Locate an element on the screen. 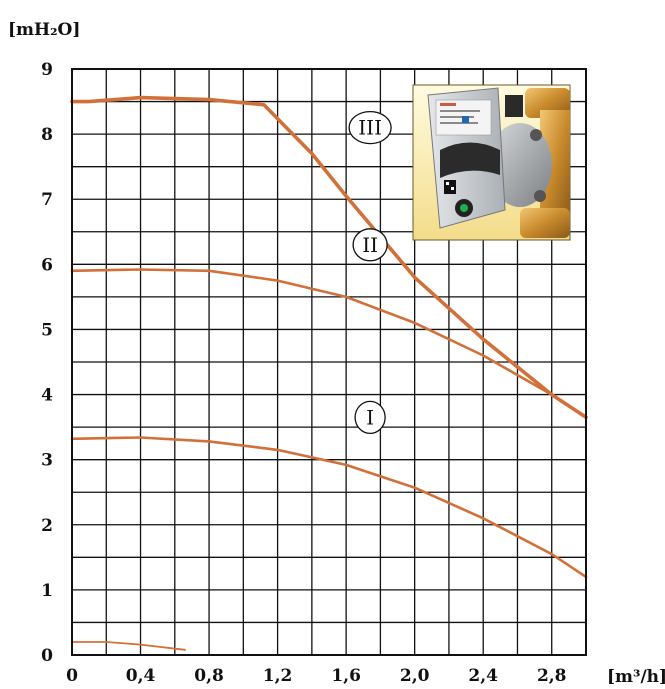  y-tick-label: 7 is located at coordinates (47, 200).